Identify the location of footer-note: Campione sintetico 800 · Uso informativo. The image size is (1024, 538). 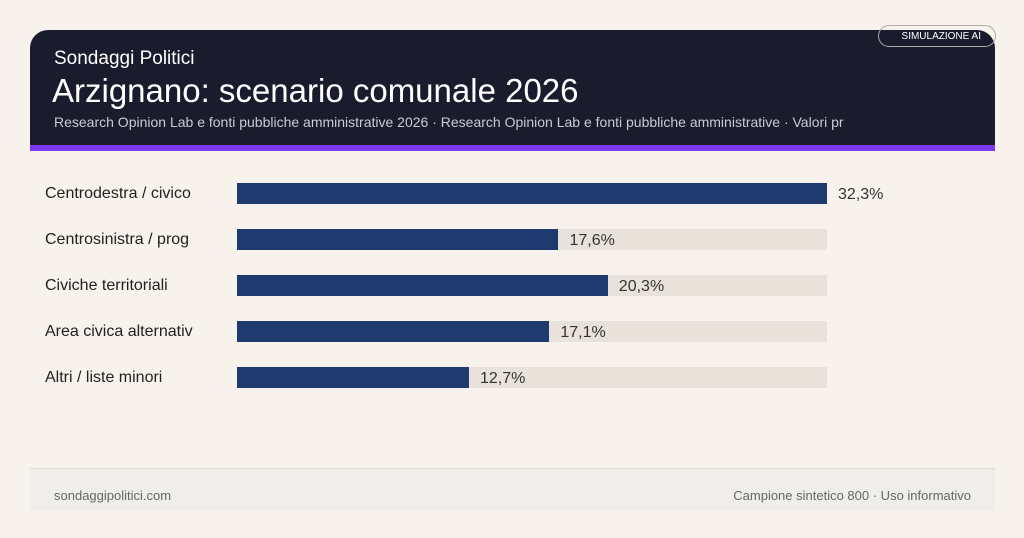
(852, 495).